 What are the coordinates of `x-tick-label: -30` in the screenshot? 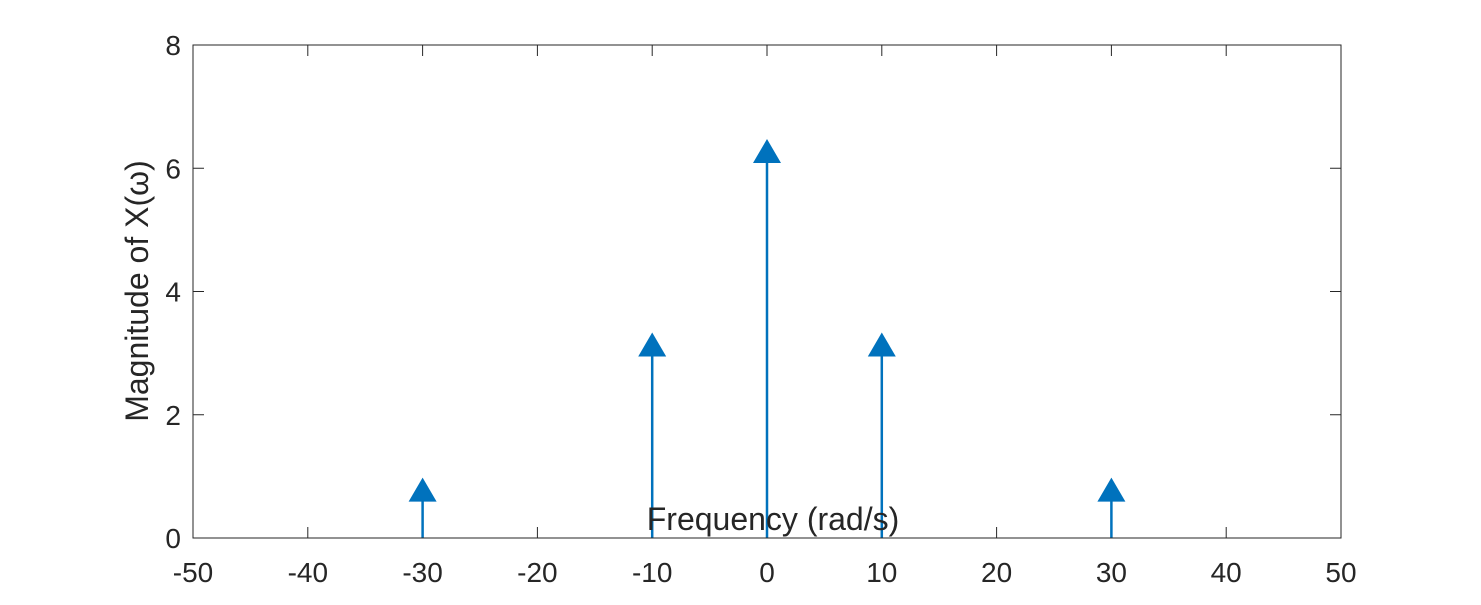 It's located at (422, 572).